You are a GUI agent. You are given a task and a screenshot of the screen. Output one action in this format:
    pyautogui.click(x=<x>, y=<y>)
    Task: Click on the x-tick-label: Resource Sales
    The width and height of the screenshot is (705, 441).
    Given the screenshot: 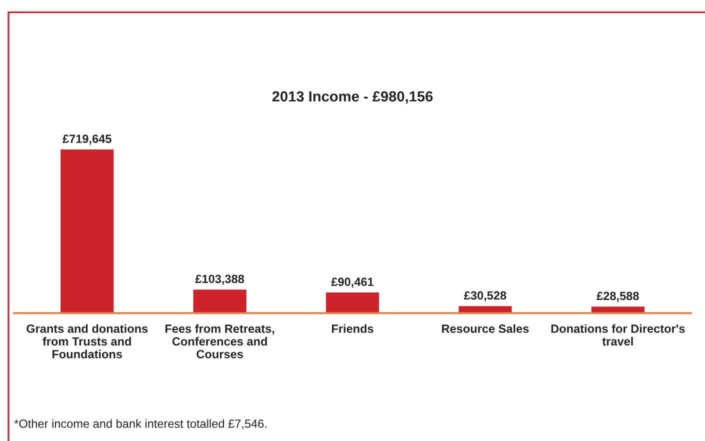 What is the action you would take?
    pyautogui.click(x=485, y=328)
    